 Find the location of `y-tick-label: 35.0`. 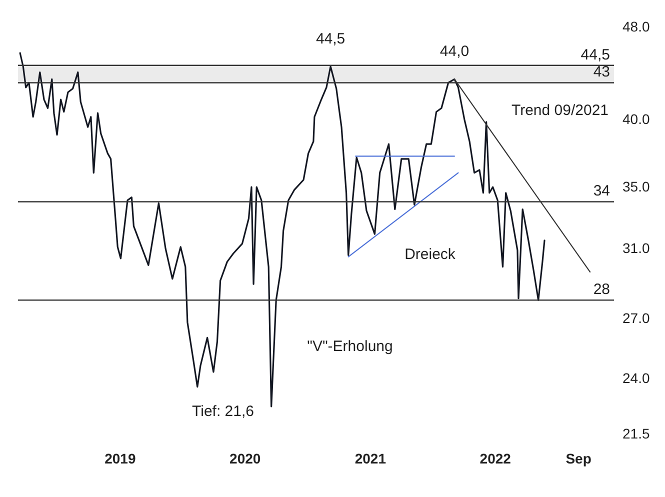

y-tick-label: 35.0 is located at coordinates (636, 186).